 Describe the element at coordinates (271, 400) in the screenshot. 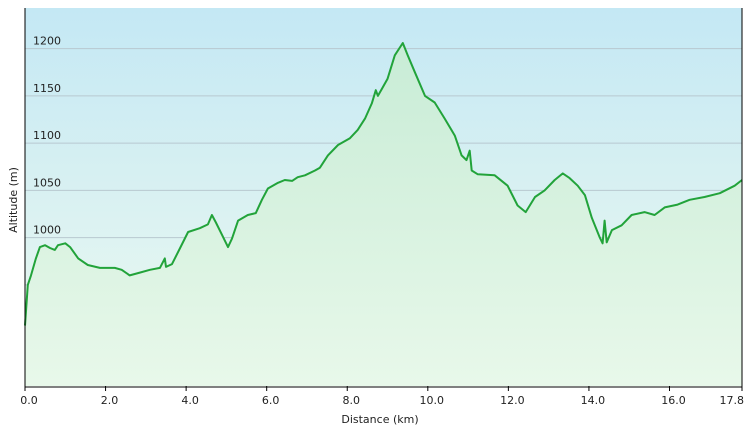

I see `x-tick-label: 6.0` at that location.